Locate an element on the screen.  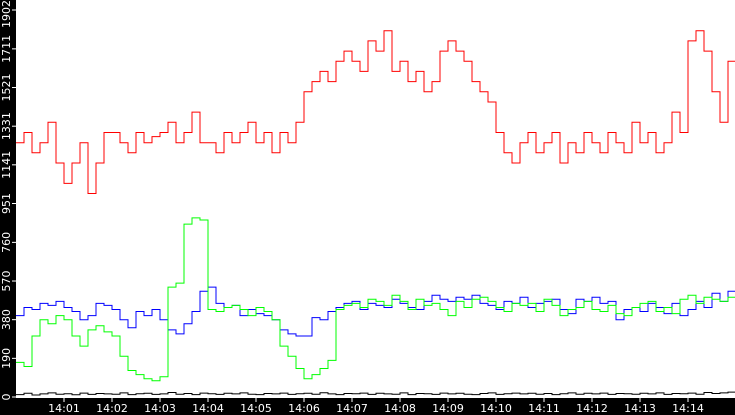
y-tick-label: 380 is located at coordinates (6, 319).